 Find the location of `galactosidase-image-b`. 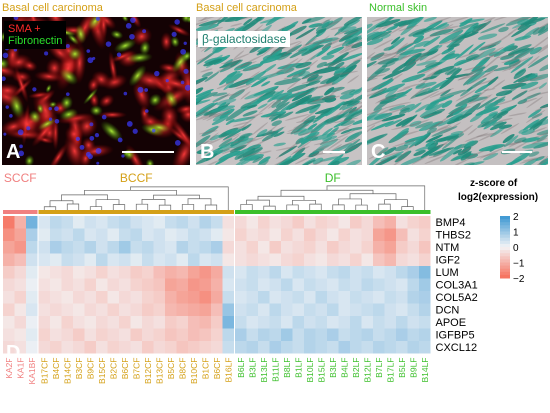

galactosidase-image-b is located at coordinates (279, 91).